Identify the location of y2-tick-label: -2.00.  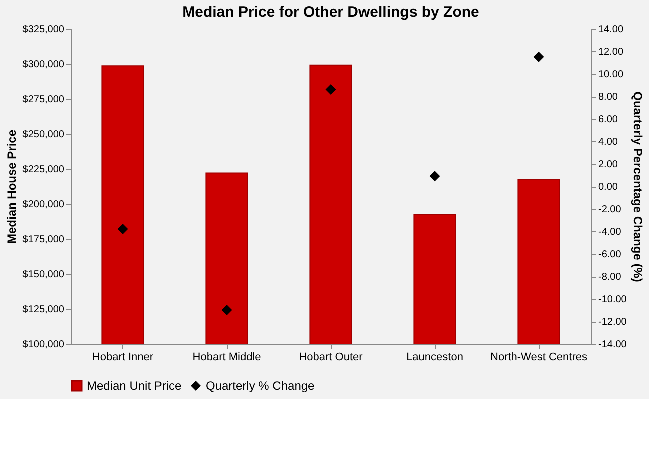
(610, 210).